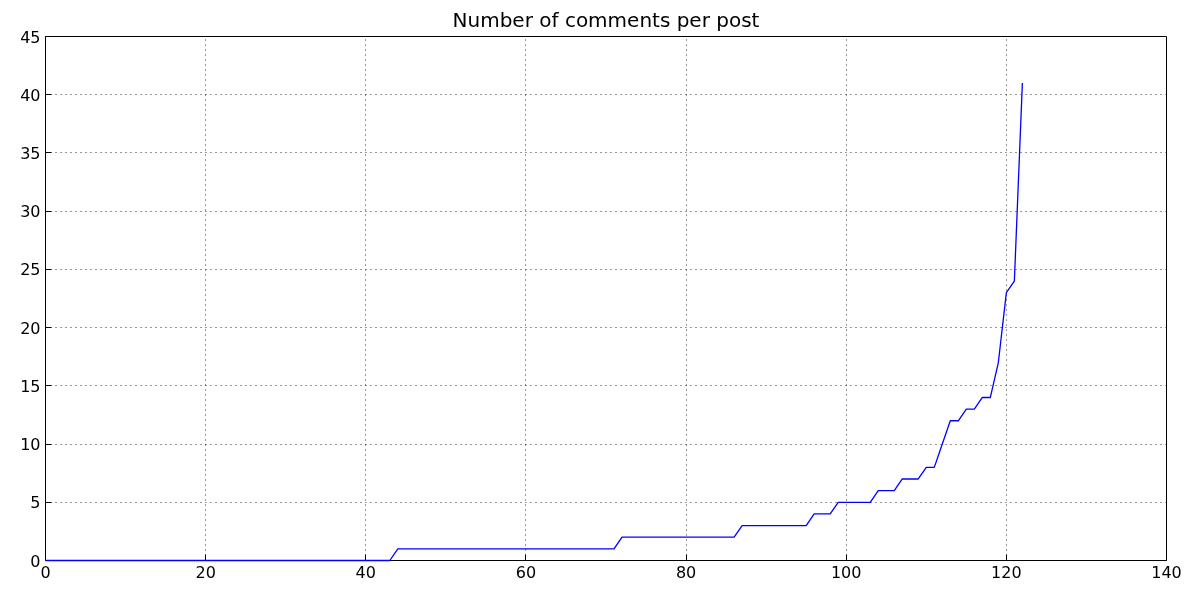 The height and width of the screenshot is (600, 1200). What do you see at coordinates (365, 572) in the screenshot?
I see `x-tick-label: 40` at bounding box center [365, 572].